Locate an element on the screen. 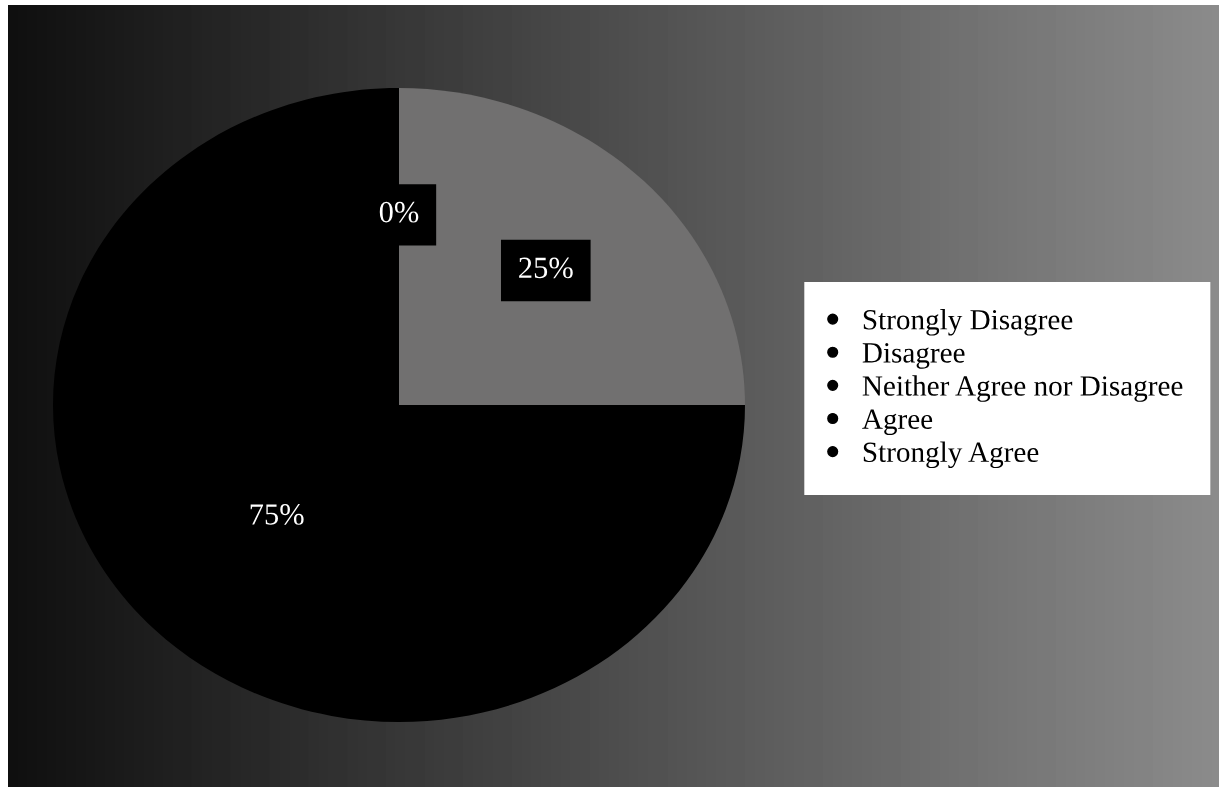 This screenshot has height=796, width=1226. legend-label: Disagree is located at coordinates (913, 356).